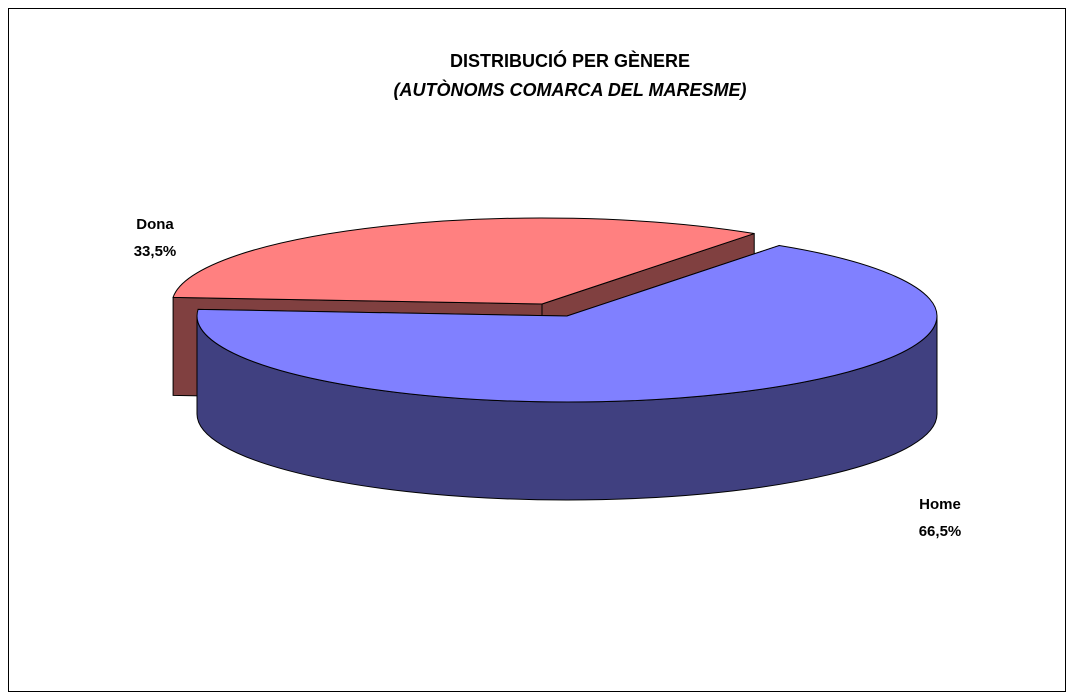 This screenshot has height=700, width=1074. Describe the element at coordinates (570, 89) in the screenshot. I see `chart-subtitle: (AUTÒNOMS COMARCA DEL MARESME)` at that location.